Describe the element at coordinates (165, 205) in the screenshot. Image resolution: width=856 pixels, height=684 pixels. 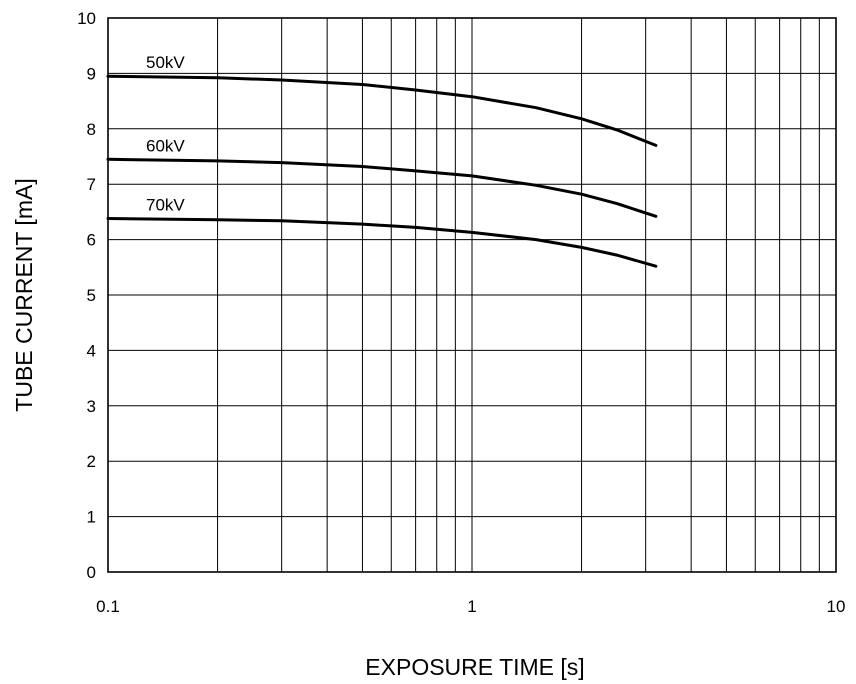
I see `series-label-70kV: 70kV` at that location.